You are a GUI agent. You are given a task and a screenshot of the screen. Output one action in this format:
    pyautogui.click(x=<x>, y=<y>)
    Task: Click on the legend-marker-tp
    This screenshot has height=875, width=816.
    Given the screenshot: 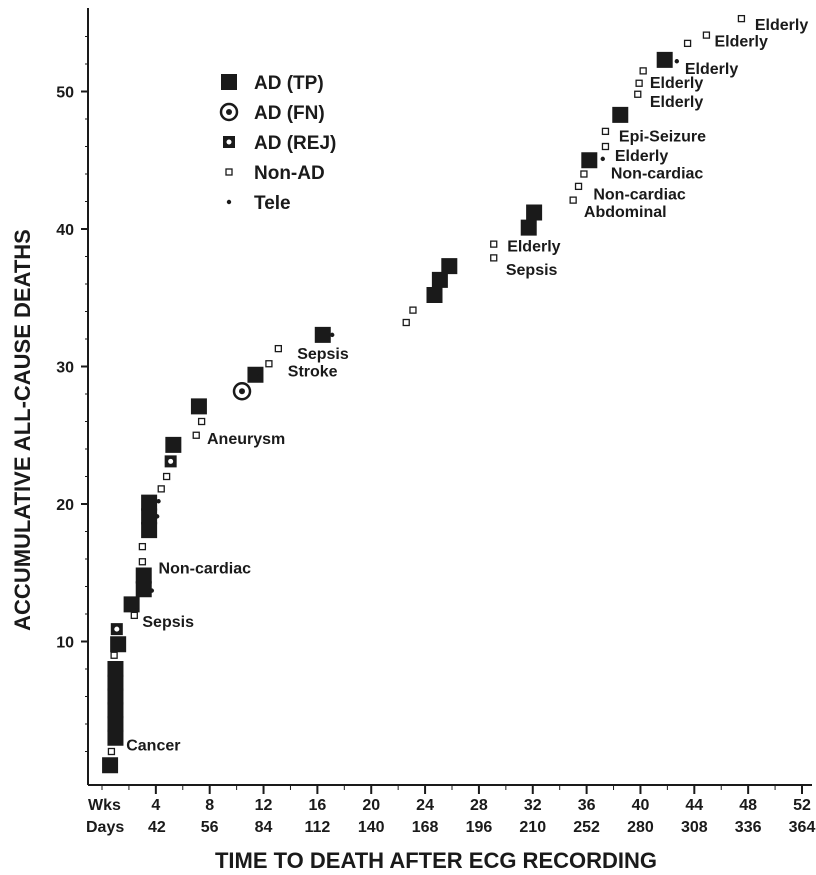 What is the action you would take?
    pyautogui.click(x=229, y=82)
    